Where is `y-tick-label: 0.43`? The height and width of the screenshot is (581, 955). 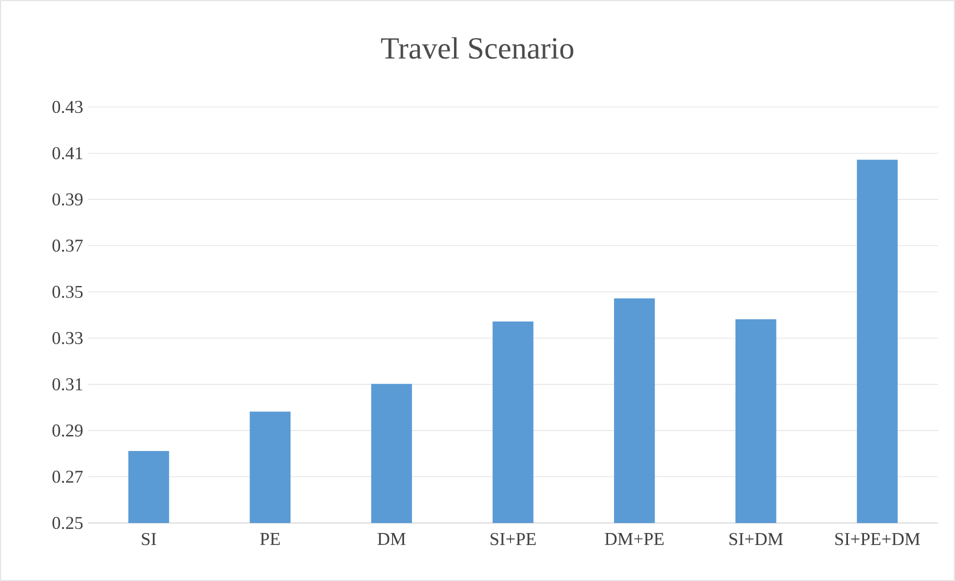
y-tick-label: 0.43 is located at coordinates (67, 107).